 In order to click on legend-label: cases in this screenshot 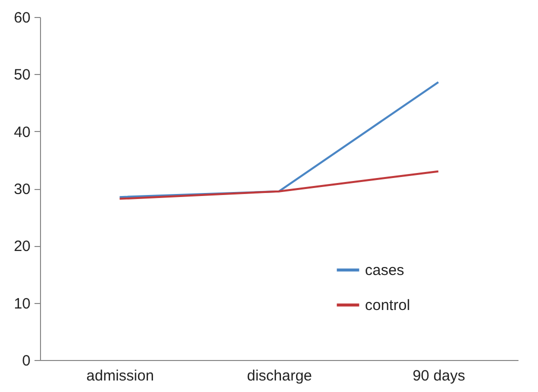, I will do `click(384, 270)`.